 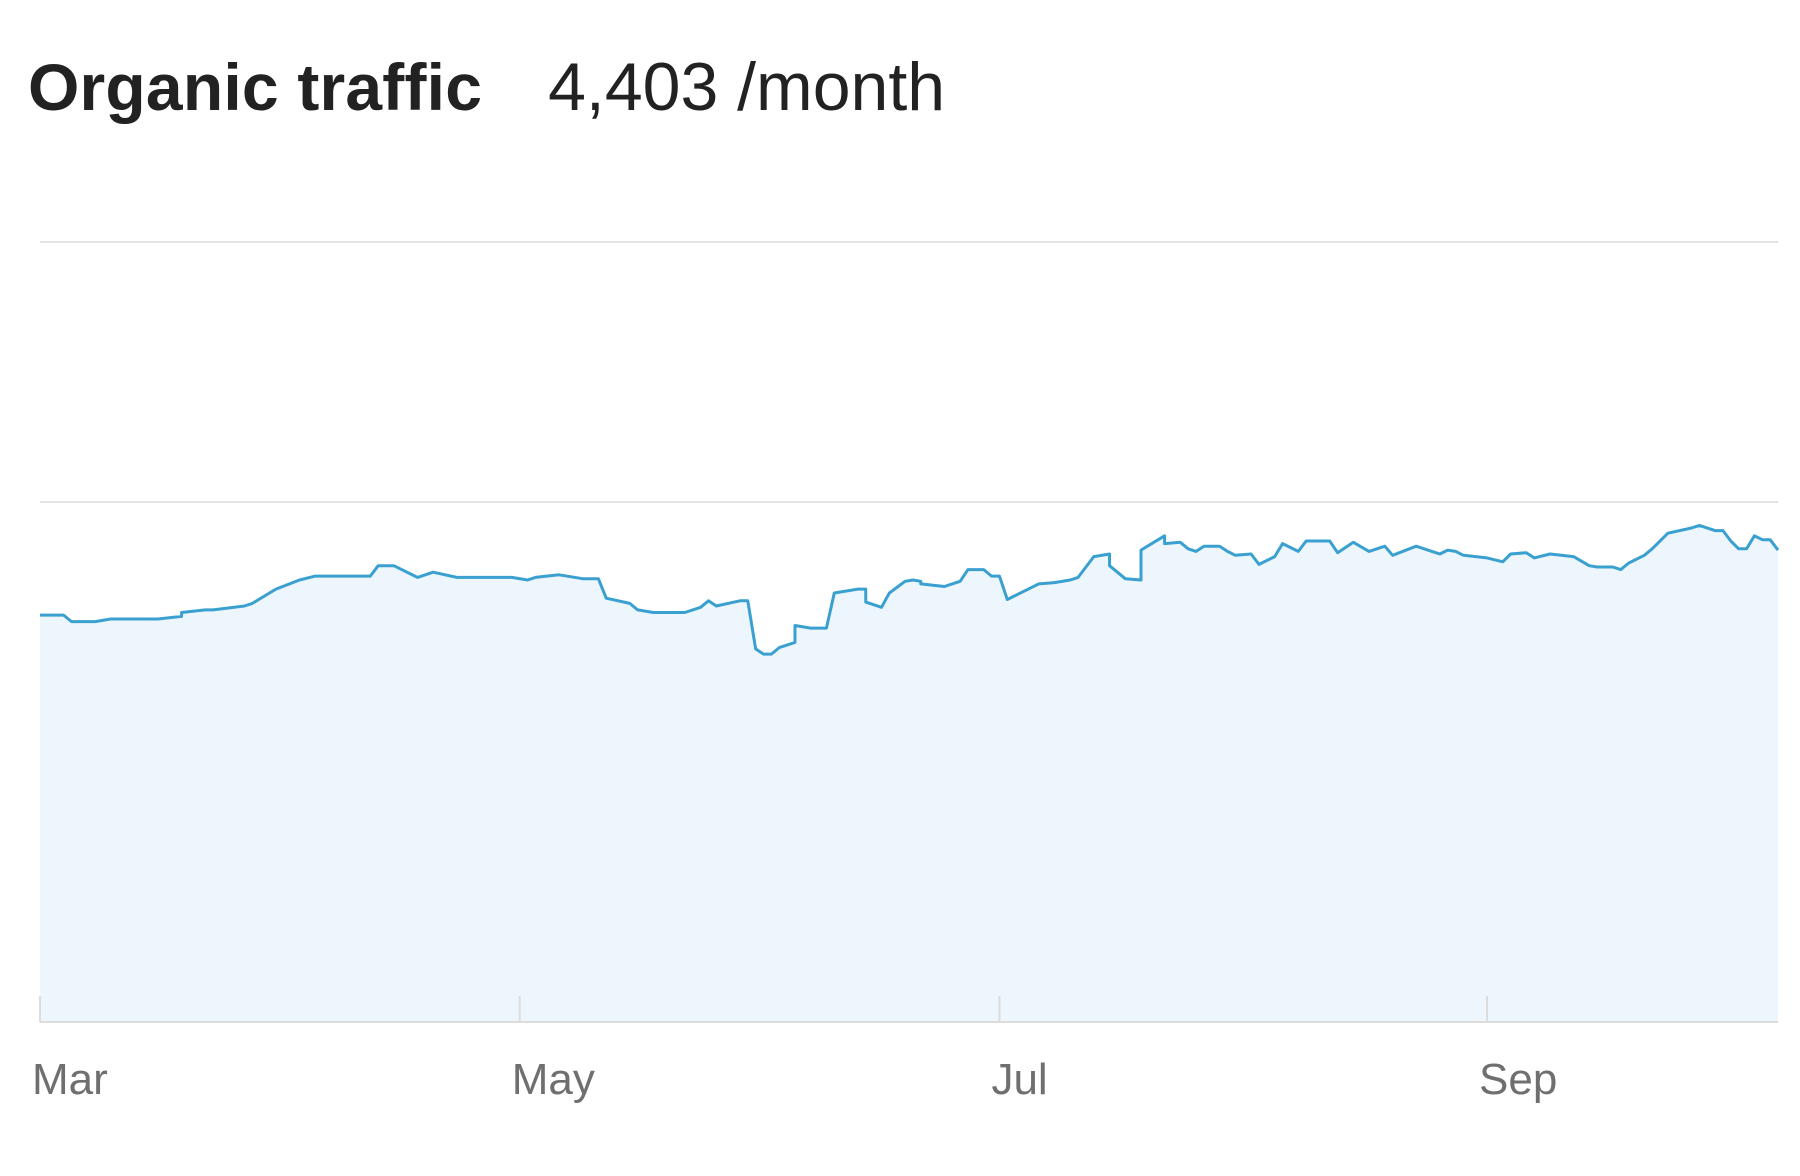 I want to click on x-tick-label: Jul, so click(x=1019, y=1079).